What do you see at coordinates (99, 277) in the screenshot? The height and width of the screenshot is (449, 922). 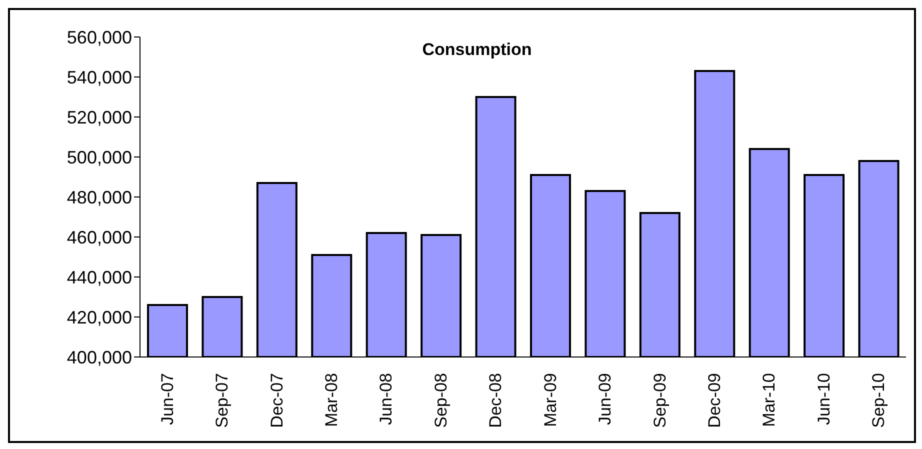 I see `y-tick-label: 440,000` at bounding box center [99, 277].